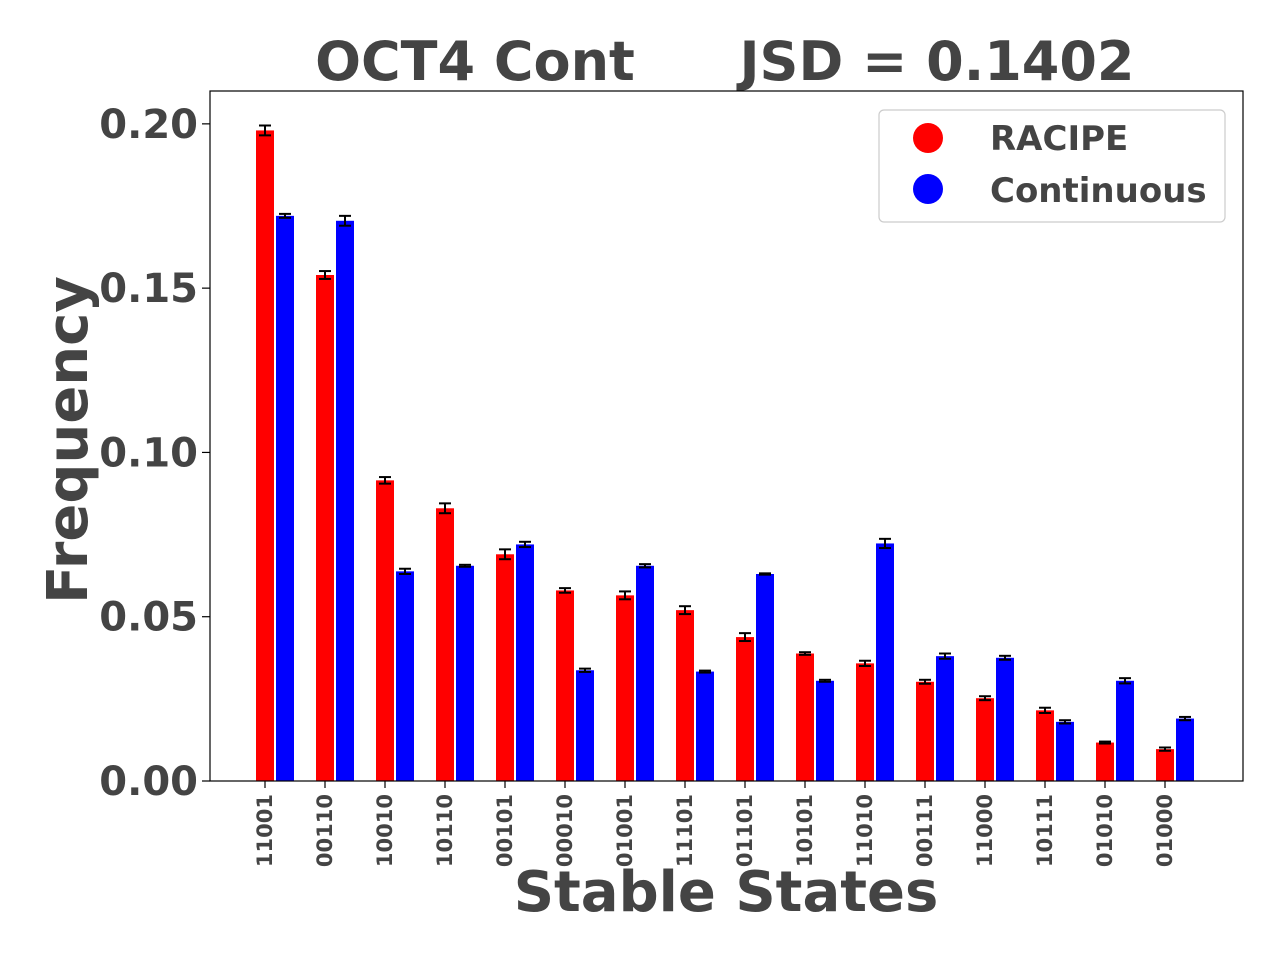 The height and width of the screenshot is (960, 1280). What do you see at coordinates (928, 138) in the screenshot?
I see `legend-marker-racipe` at bounding box center [928, 138].